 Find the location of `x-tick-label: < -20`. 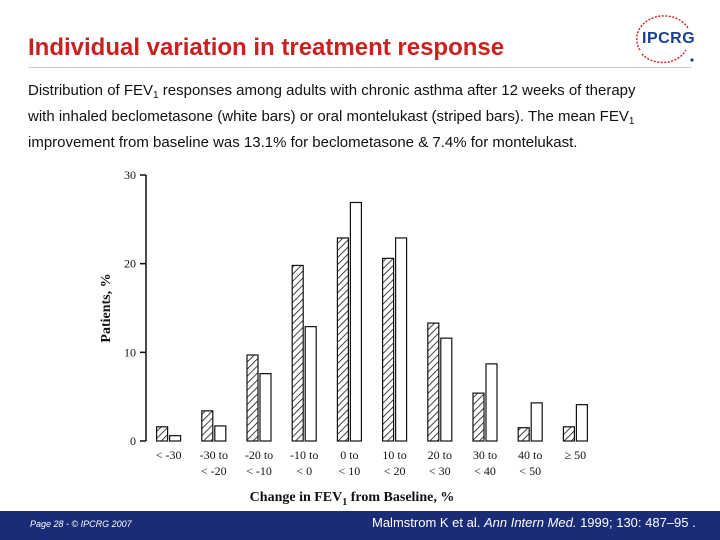

x-tick-label: < -20 is located at coordinates (214, 471).